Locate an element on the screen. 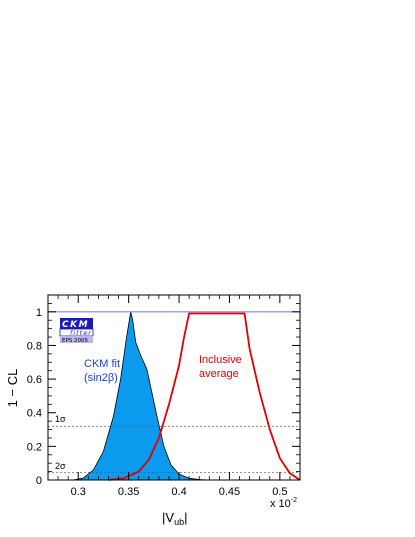  x-tick-label: 0.35 is located at coordinates (128, 492).